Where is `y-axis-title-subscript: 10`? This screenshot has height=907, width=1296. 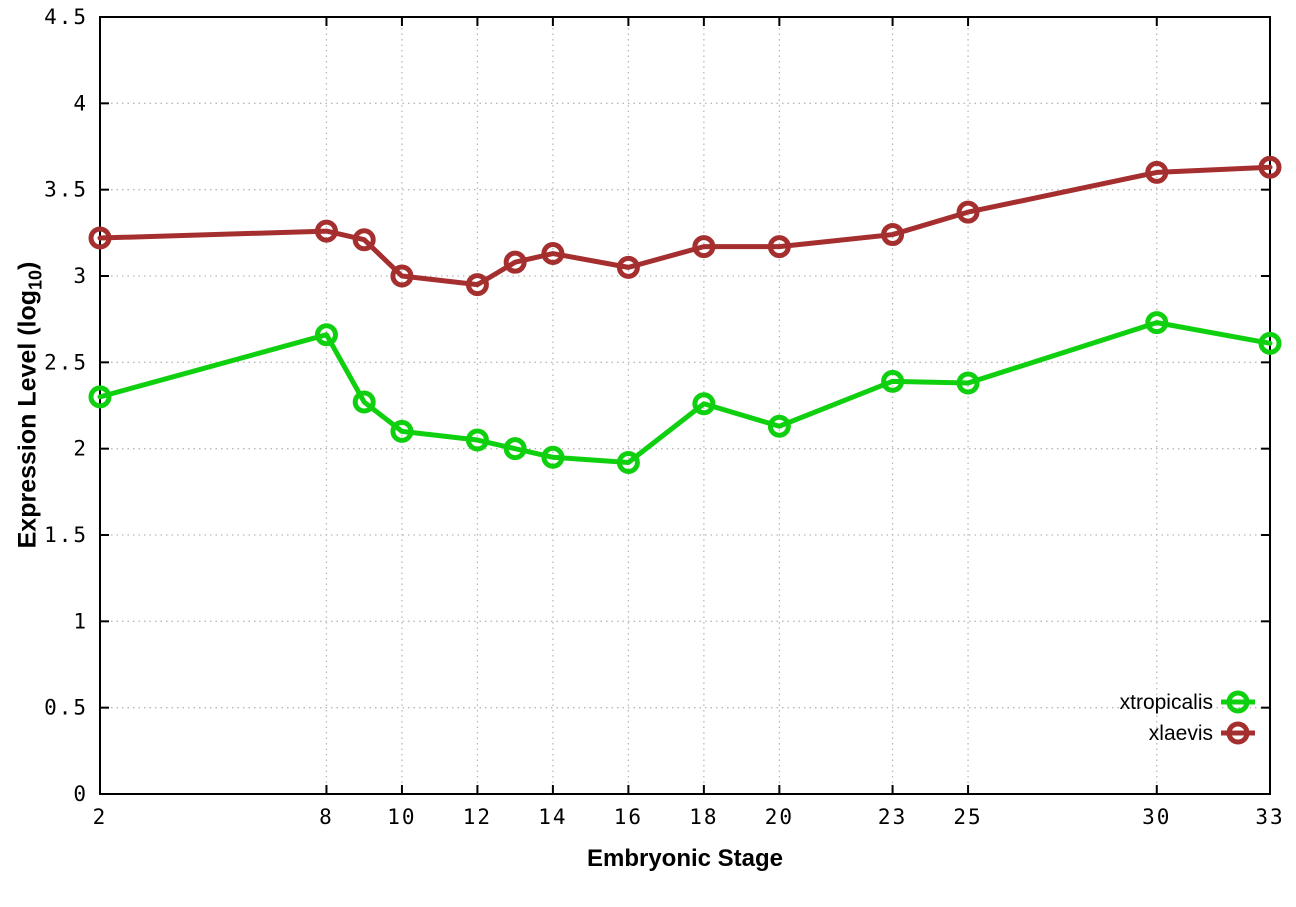
y-axis-title-subscript: 10 is located at coordinates (35, 279).